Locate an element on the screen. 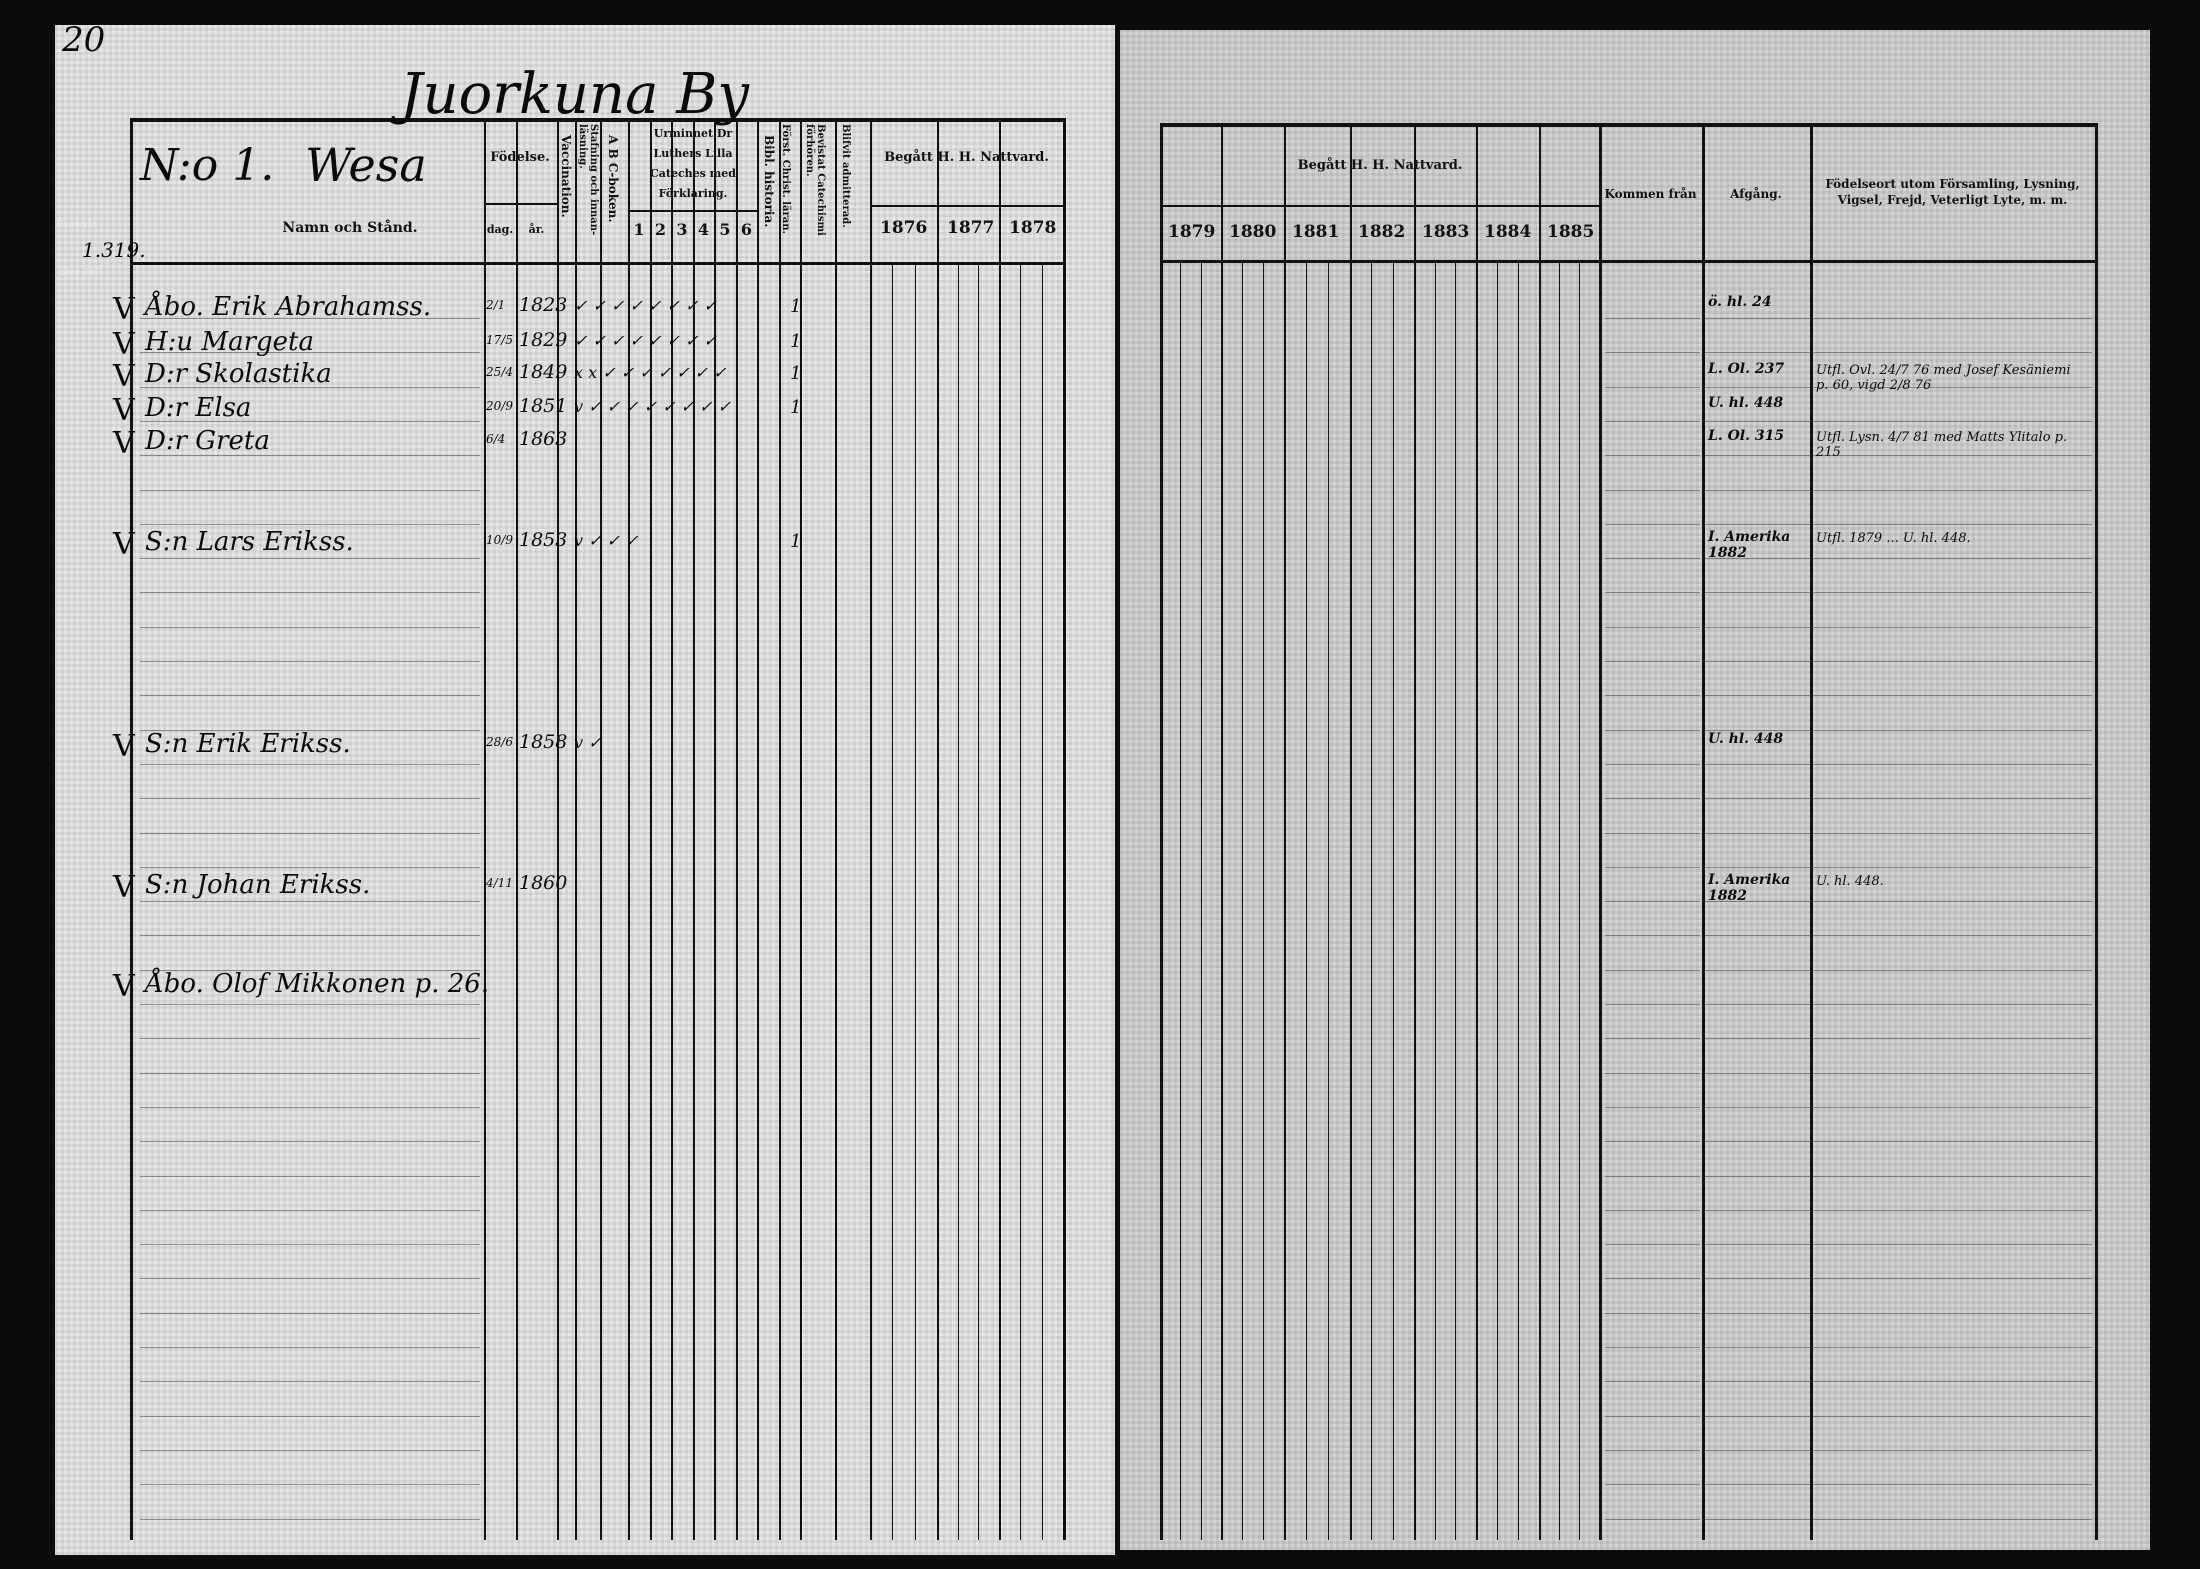 The width and height of the screenshot is (2200, 1569). departure-note: L. Ol. 237 is located at coordinates (1746, 369).